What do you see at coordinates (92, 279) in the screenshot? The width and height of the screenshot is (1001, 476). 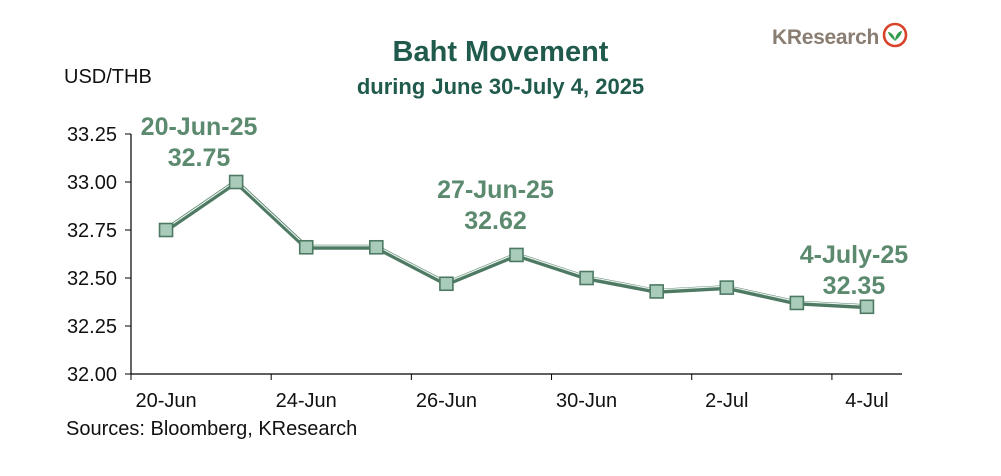 I see `y-tick-label: 32.50` at bounding box center [92, 279].